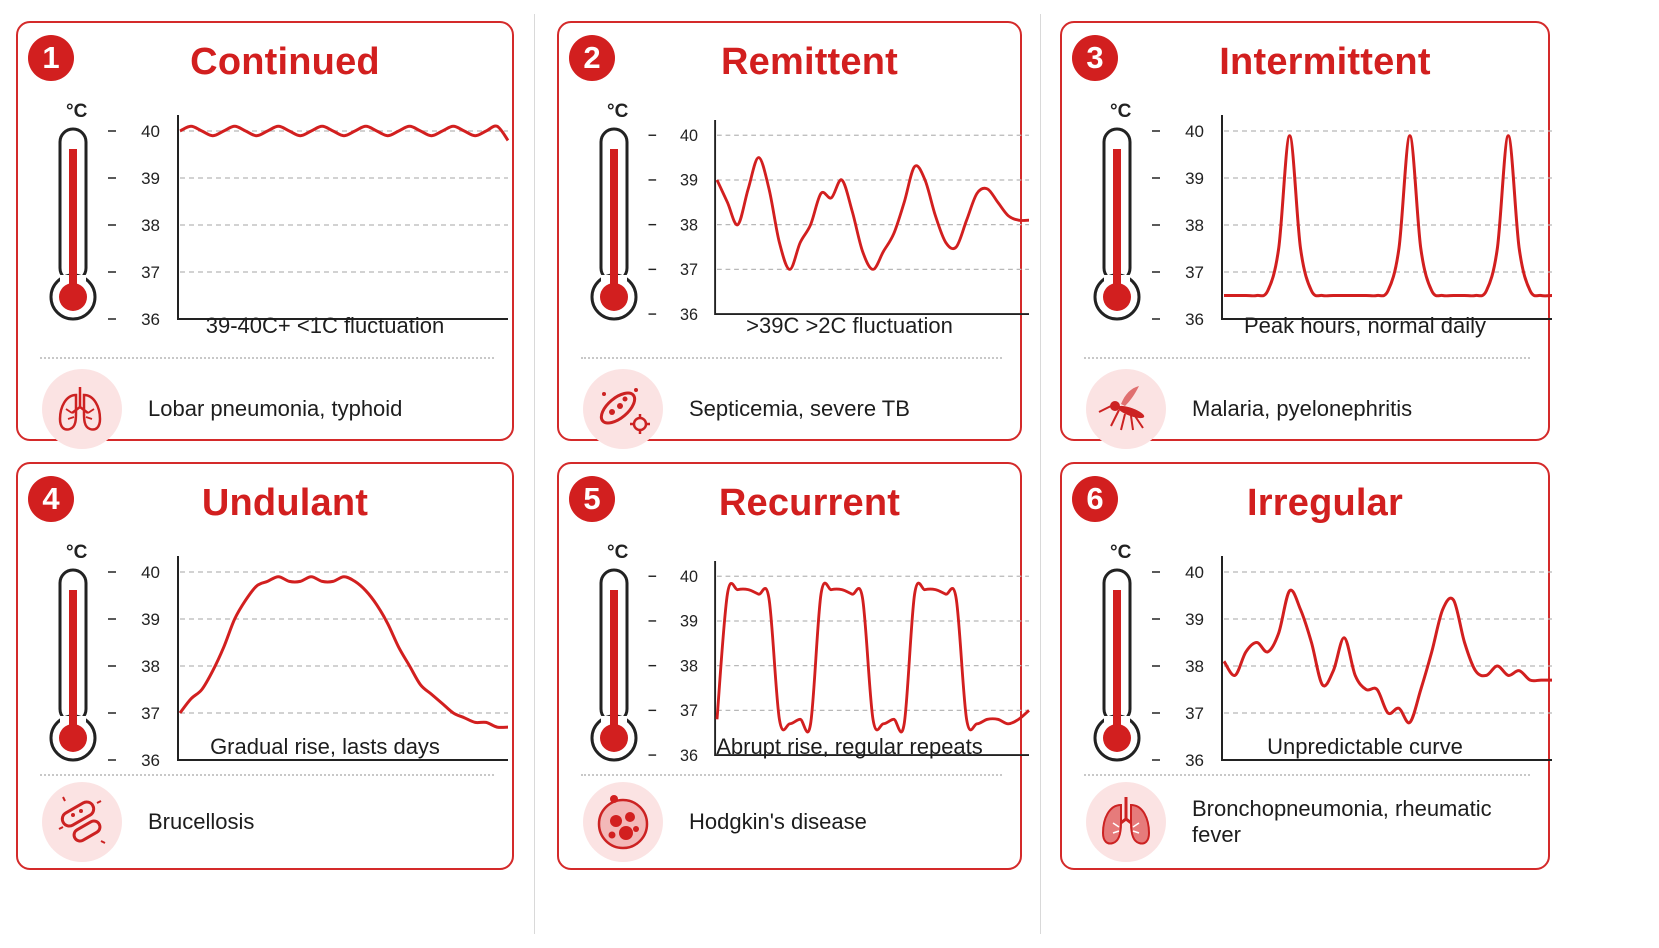 Image resolution: width=1659 pixels, height=948 pixels. I want to click on pattern-number: 4, so click(51, 498).